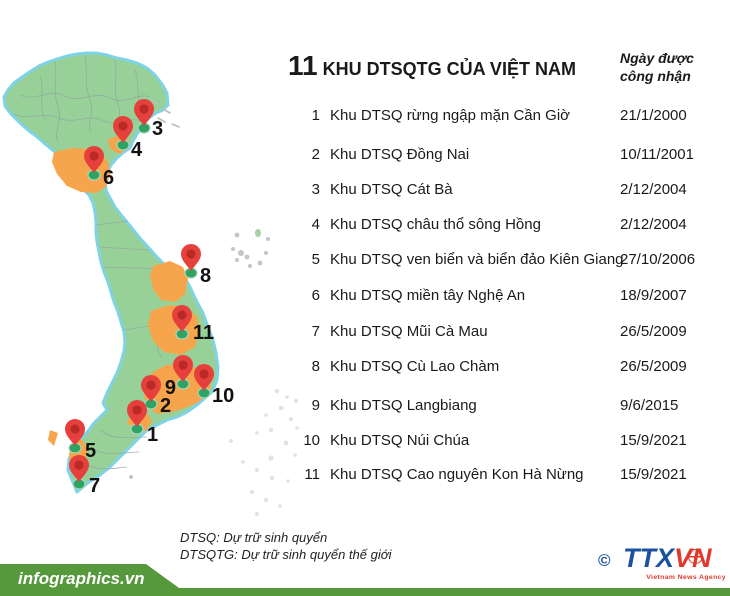 The image size is (730, 596). What do you see at coordinates (84, 475) in the screenshot?
I see `map-pin-7: 7` at bounding box center [84, 475].